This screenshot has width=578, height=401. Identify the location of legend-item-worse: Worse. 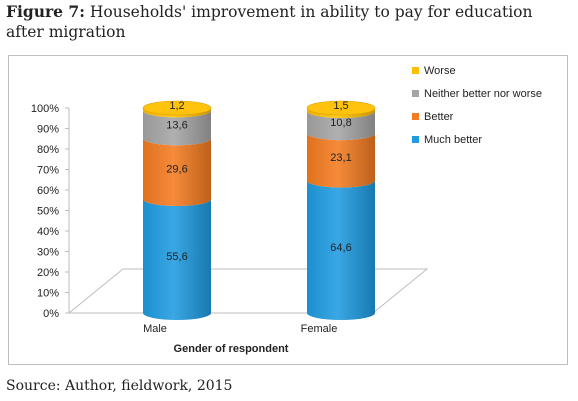
(434, 71).